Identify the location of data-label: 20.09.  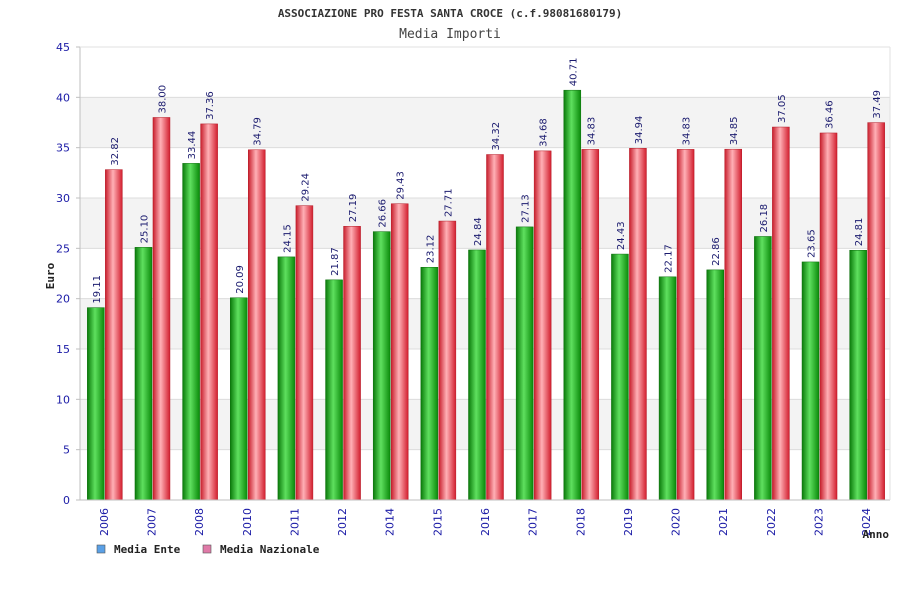
(240, 279).